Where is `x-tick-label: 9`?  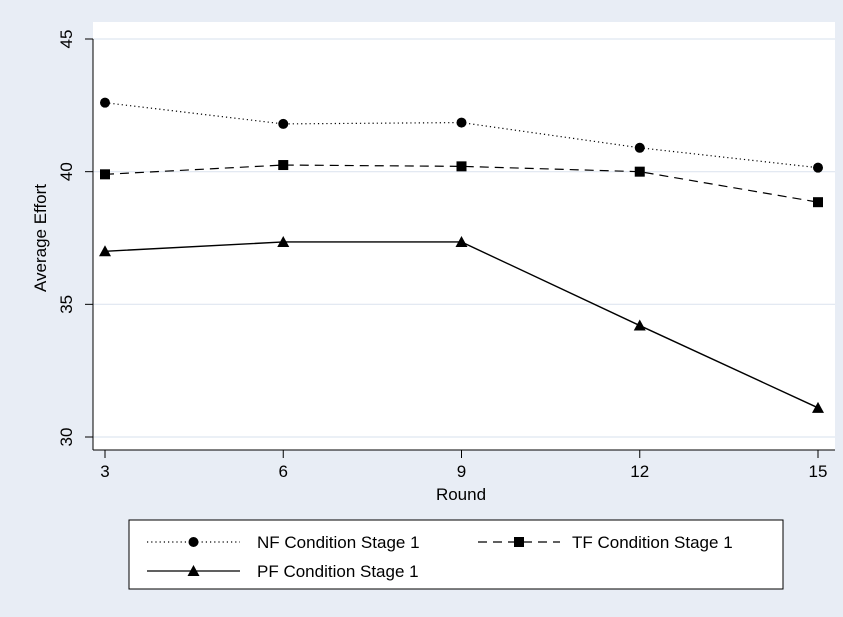 x-tick-label: 9 is located at coordinates (461, 471).